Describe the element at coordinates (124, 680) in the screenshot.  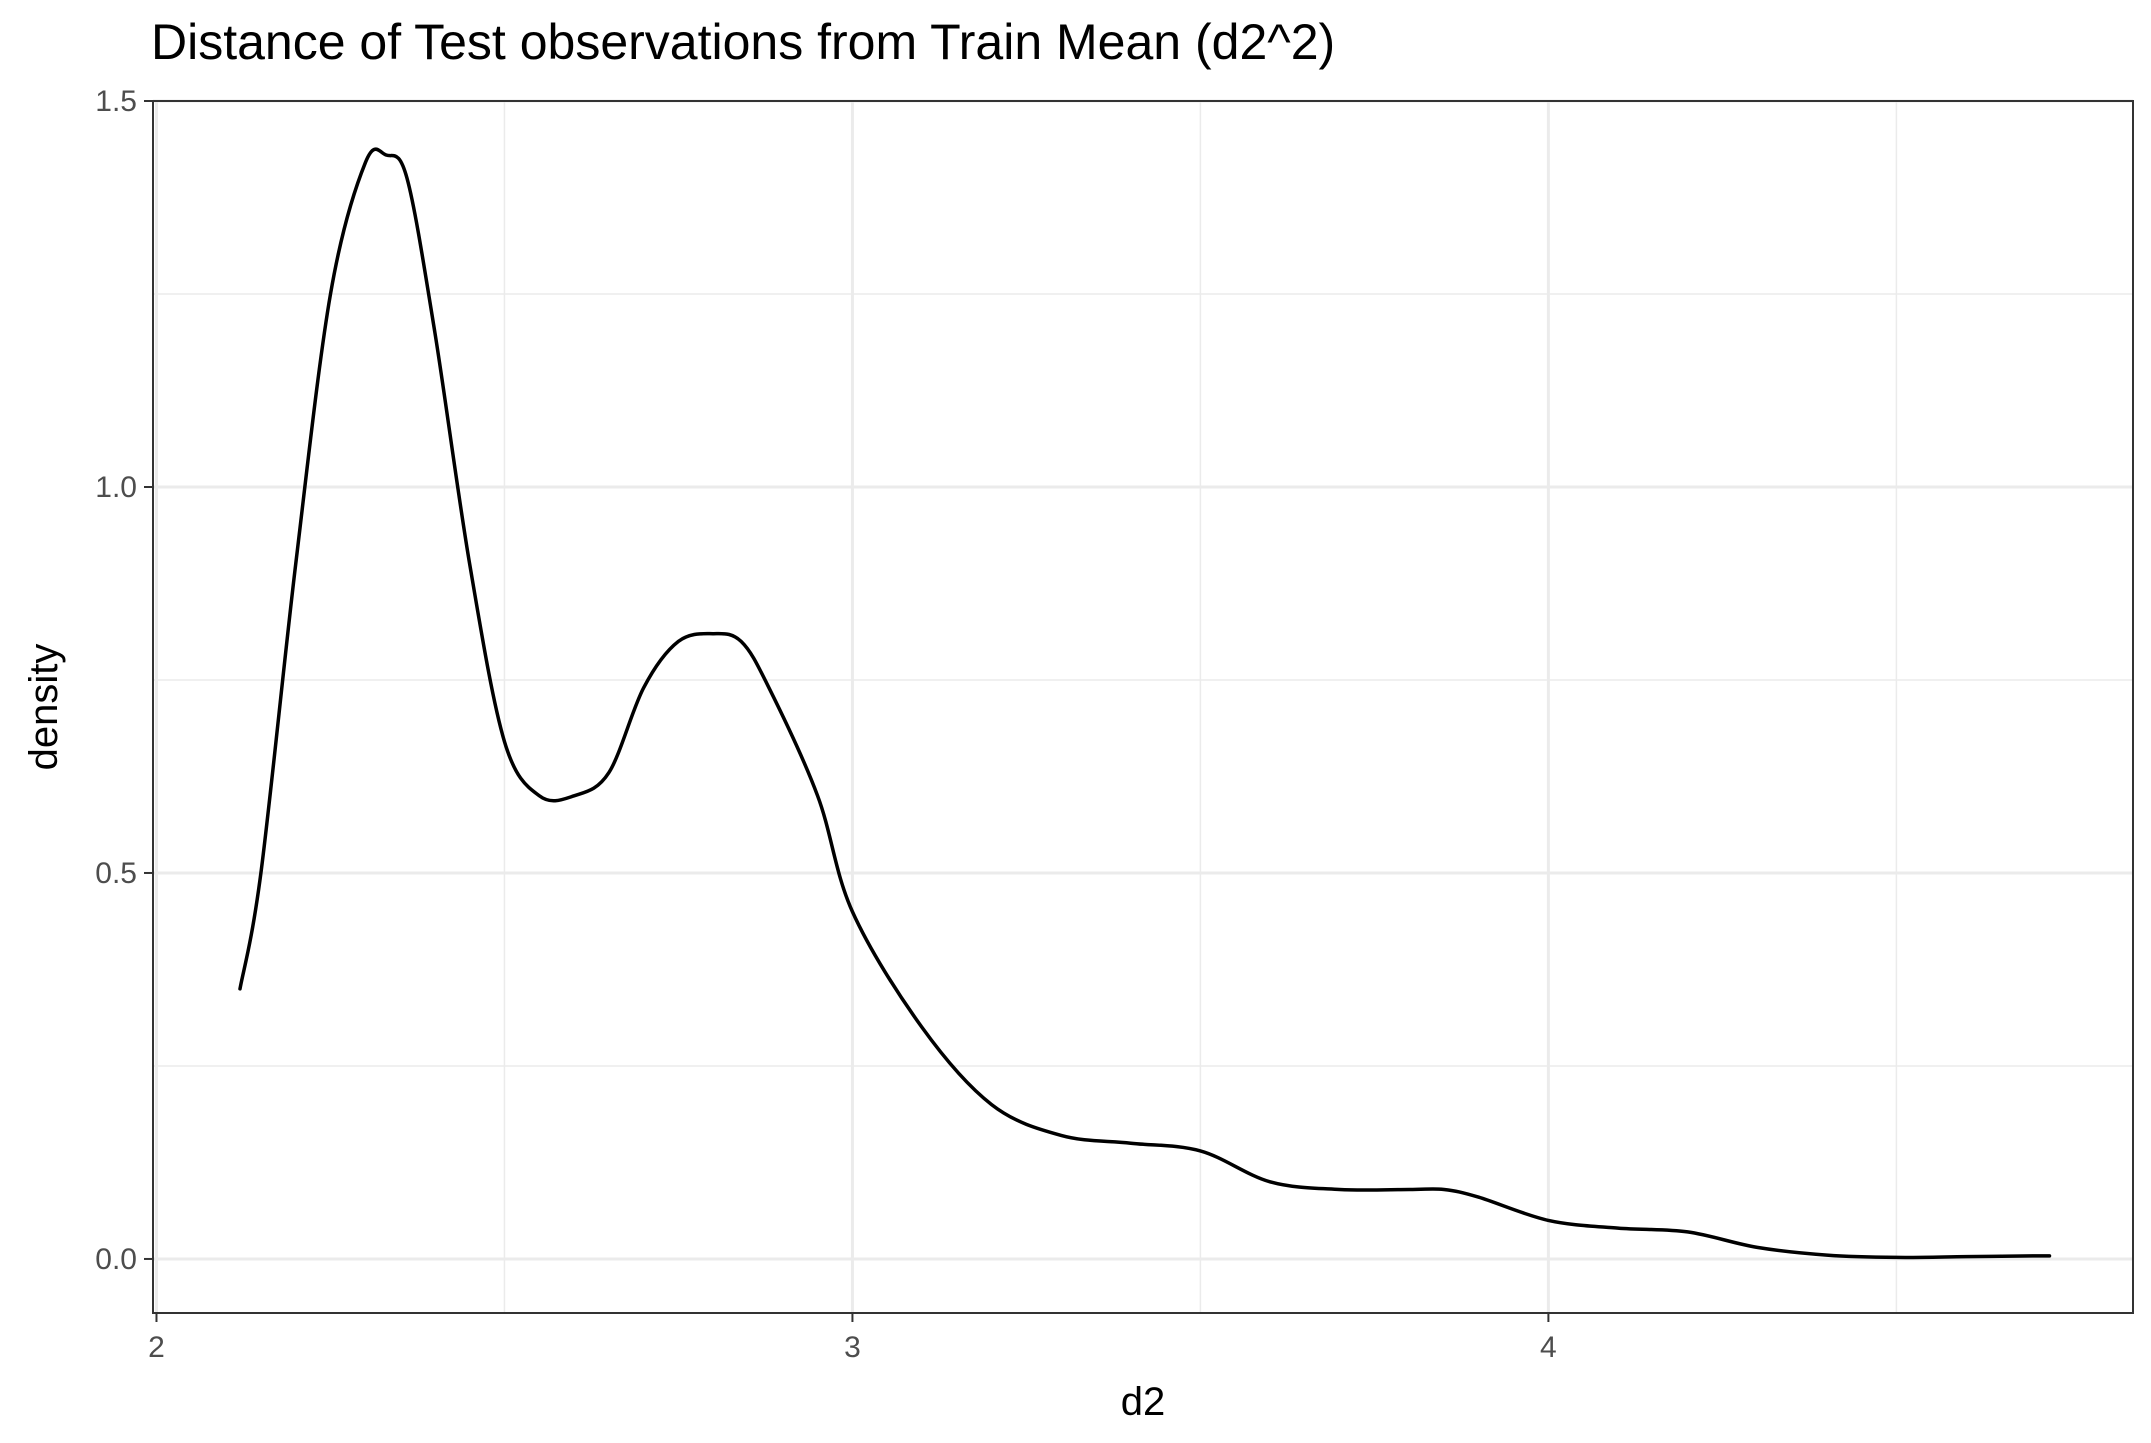
I see `y-axis: 0.0 0.5 1.0 1.5` at that location.